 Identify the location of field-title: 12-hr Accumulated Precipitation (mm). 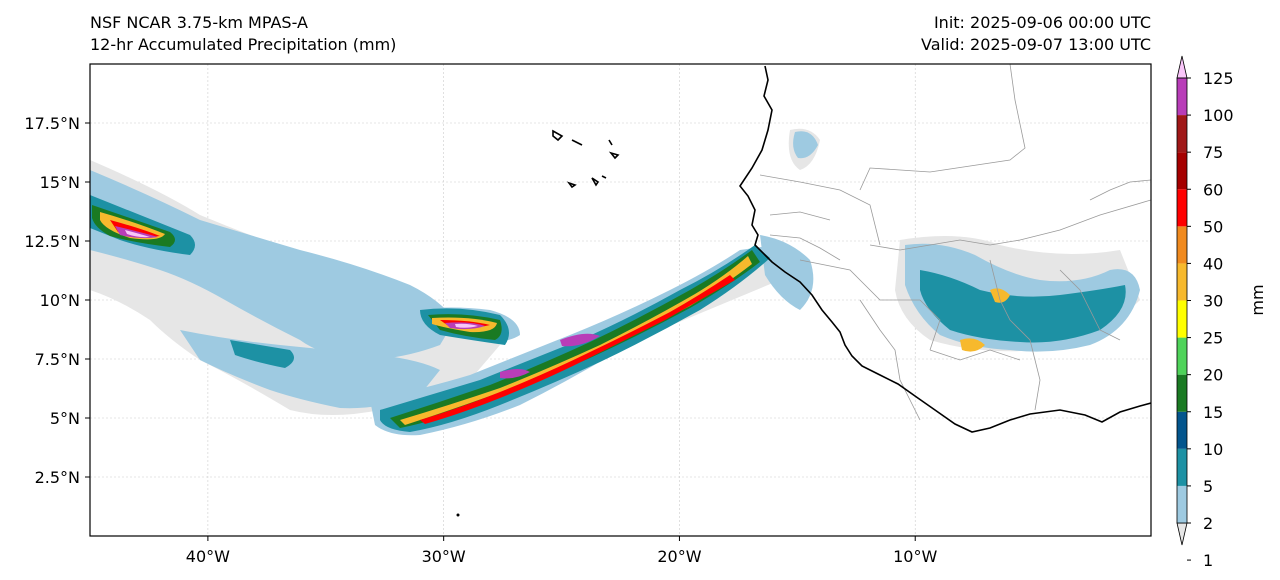
(243, 44).